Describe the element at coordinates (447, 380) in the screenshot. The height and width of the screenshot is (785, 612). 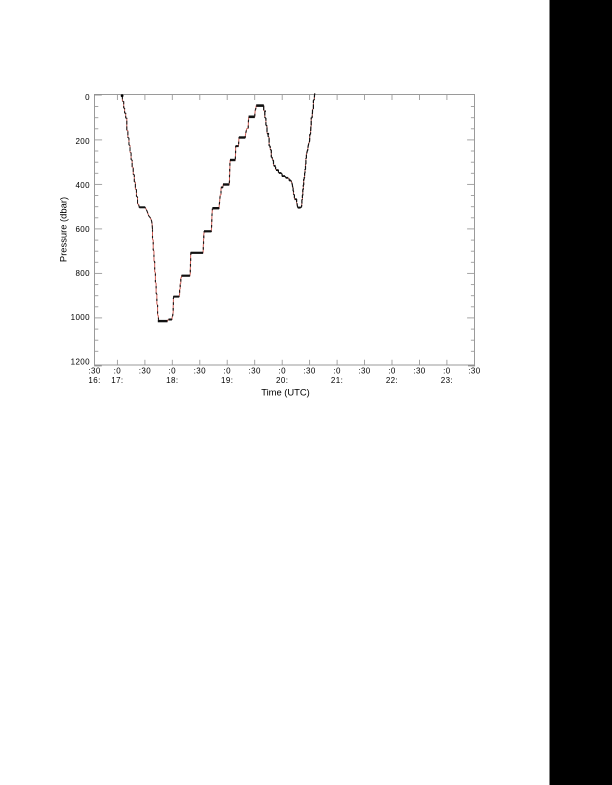
I see `svg-text: 23:` at that location.